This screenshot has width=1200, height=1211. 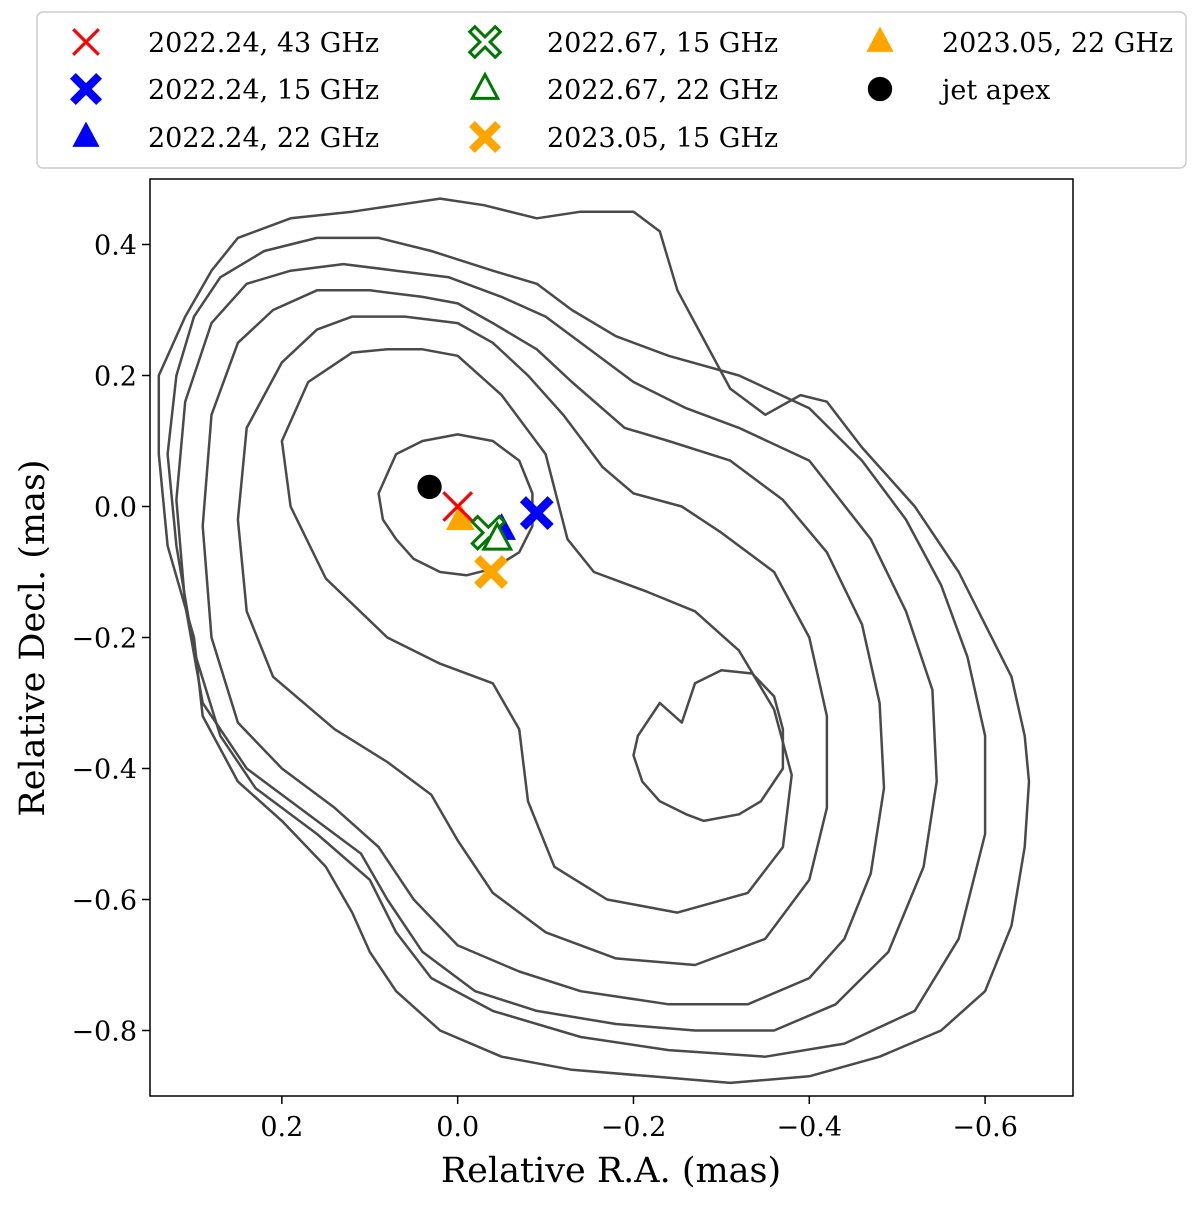 What do you see at coordinates (115, 508) in the screenshot?
I see `y-tick-label: 0.0` at bounding box center [115, 508].